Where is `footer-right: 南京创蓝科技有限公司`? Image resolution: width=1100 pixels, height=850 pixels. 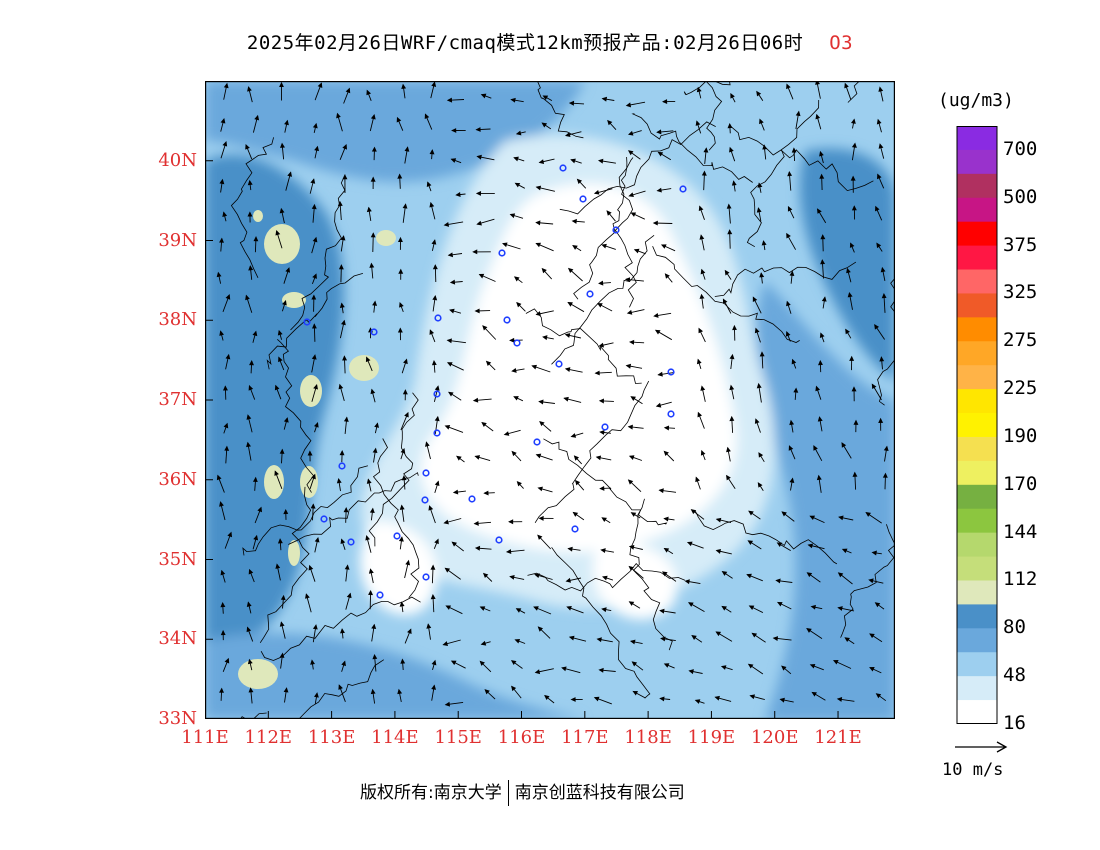
footer-right: 南京创蓝科技有限公司 is located at coordinates (599, 793).